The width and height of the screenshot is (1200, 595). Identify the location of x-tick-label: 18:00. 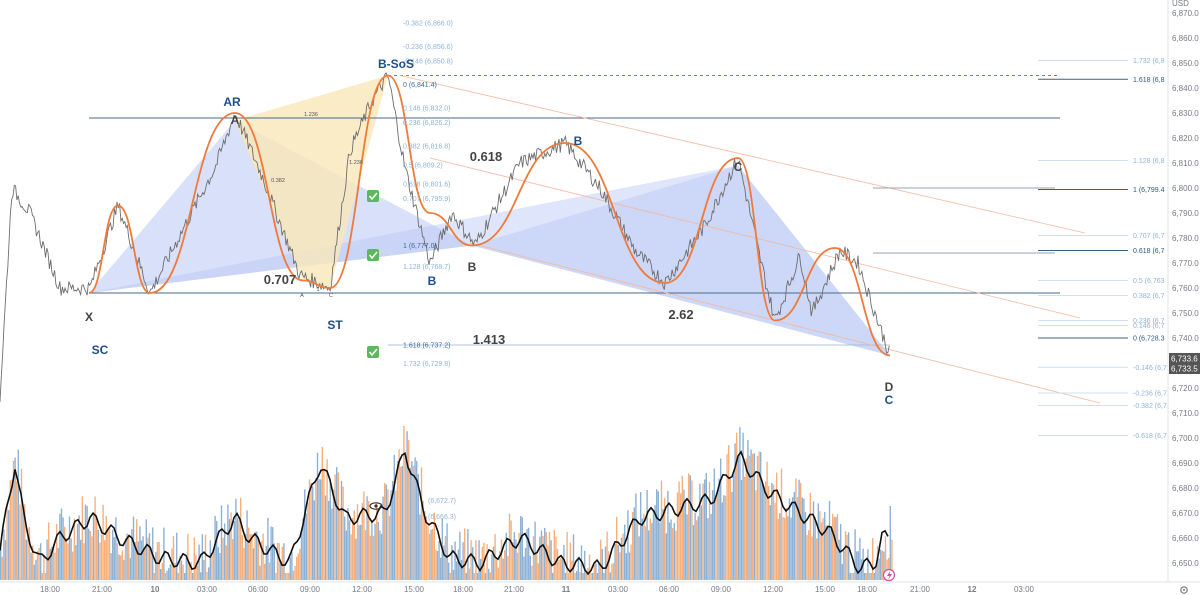
(463, 589).